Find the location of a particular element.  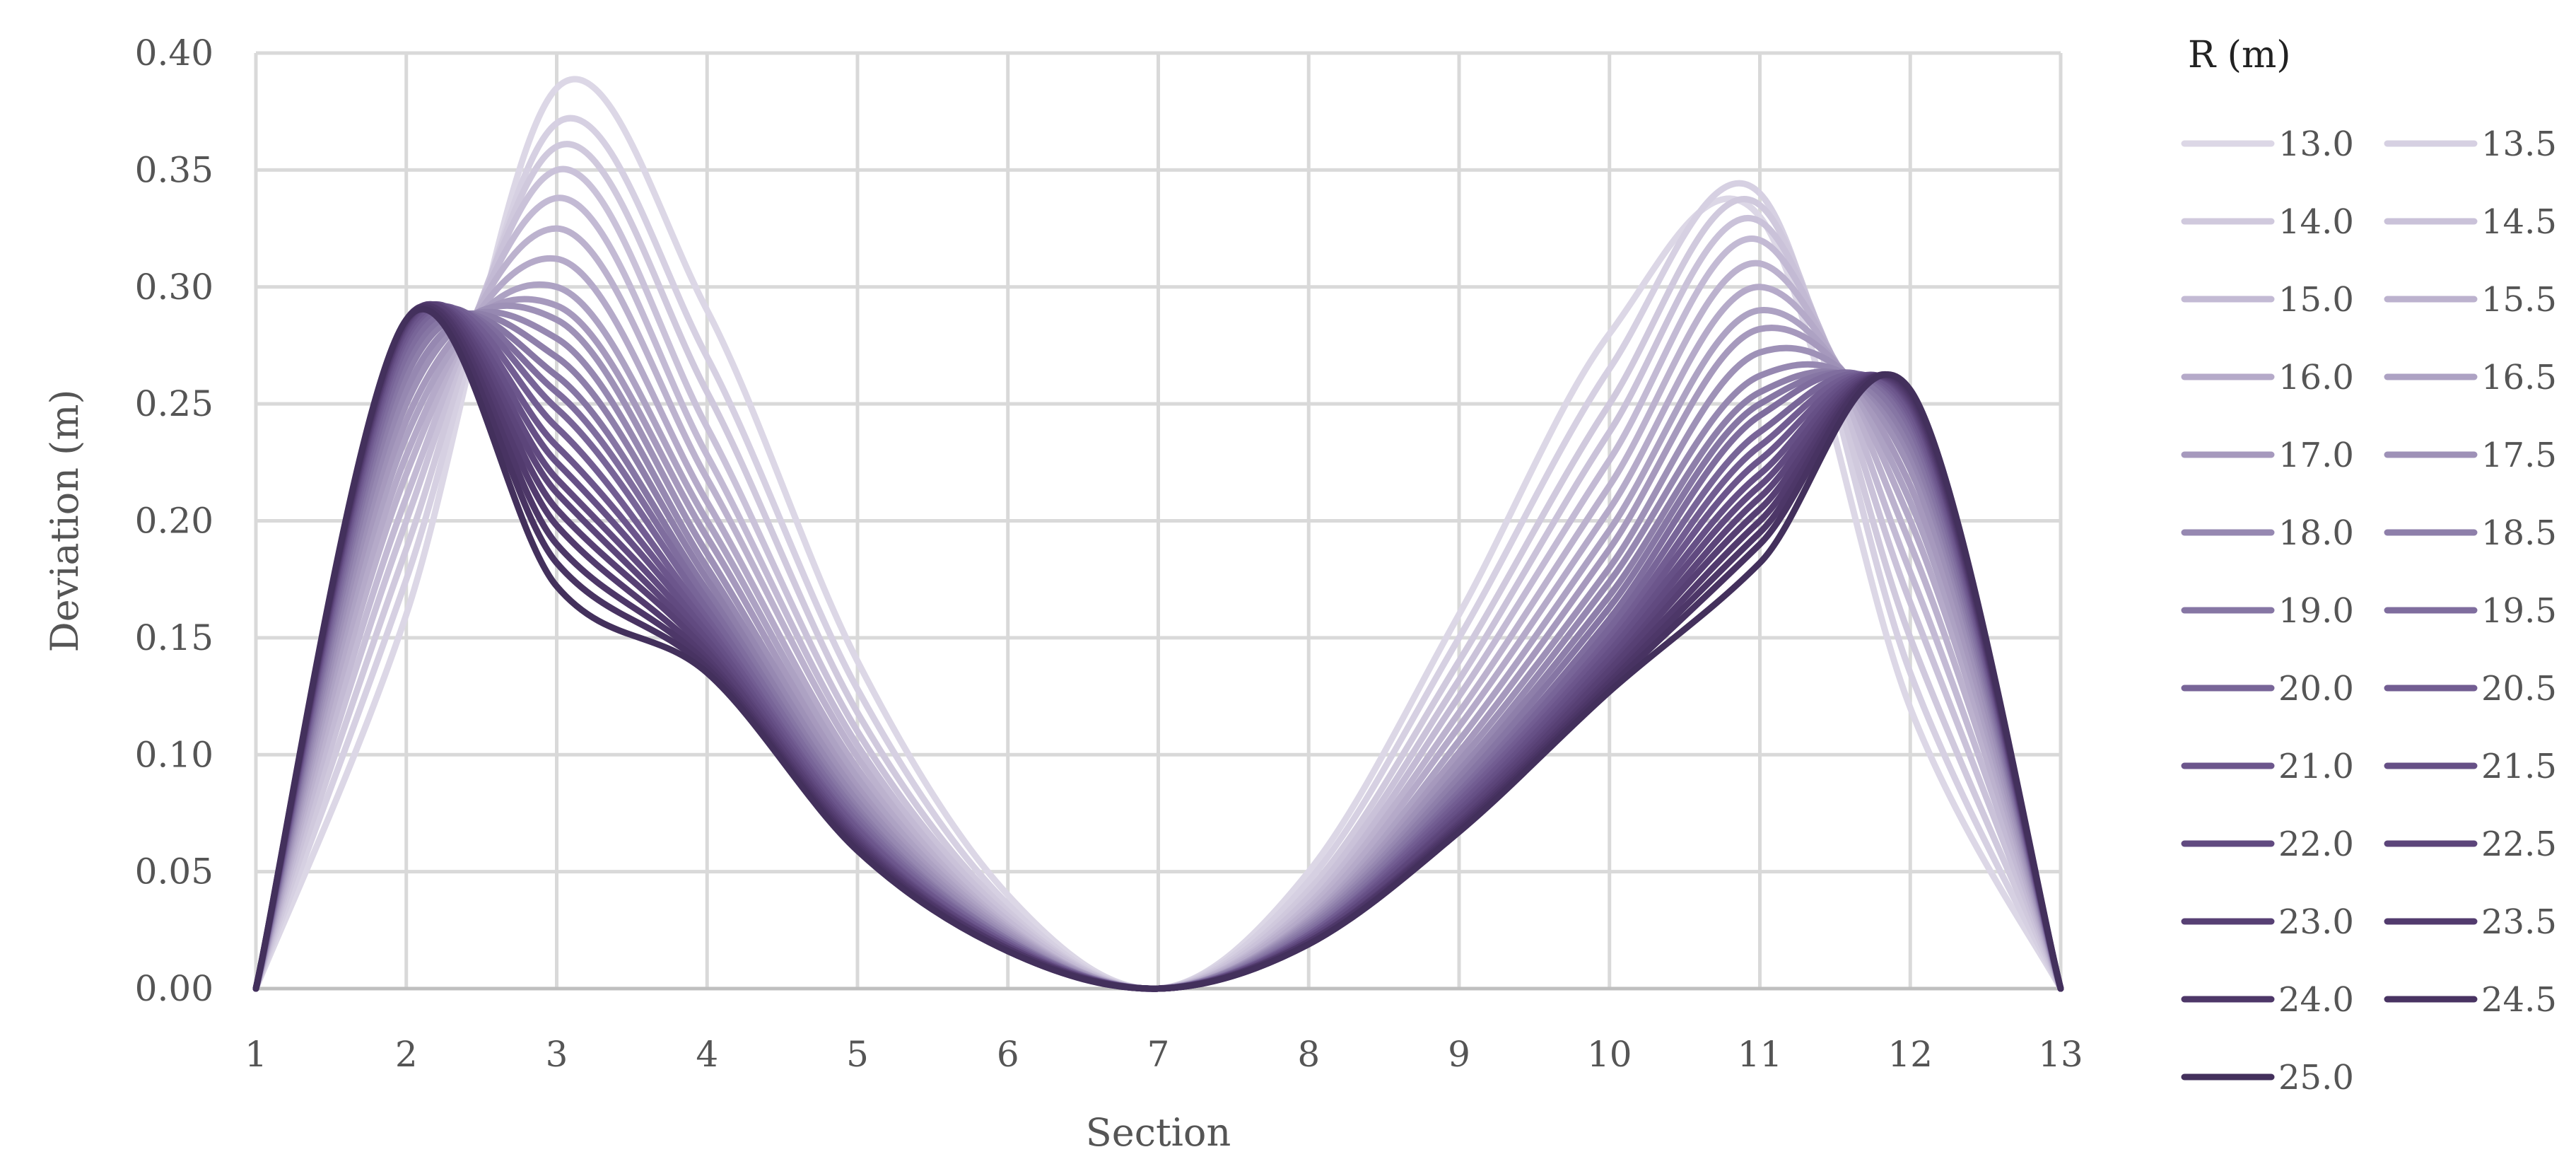

legend-item: 21.0 is located at coordinates (2267, 766).